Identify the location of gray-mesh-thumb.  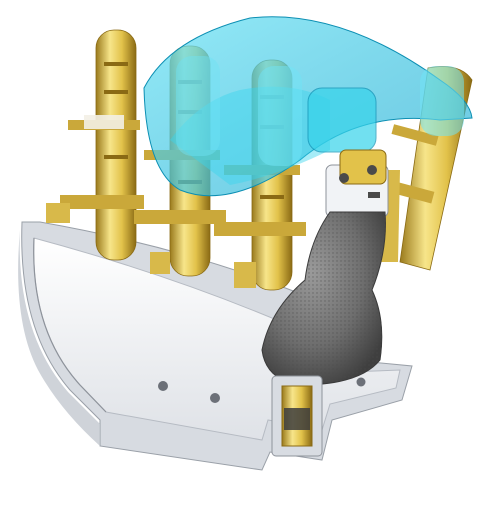
(323, 298).